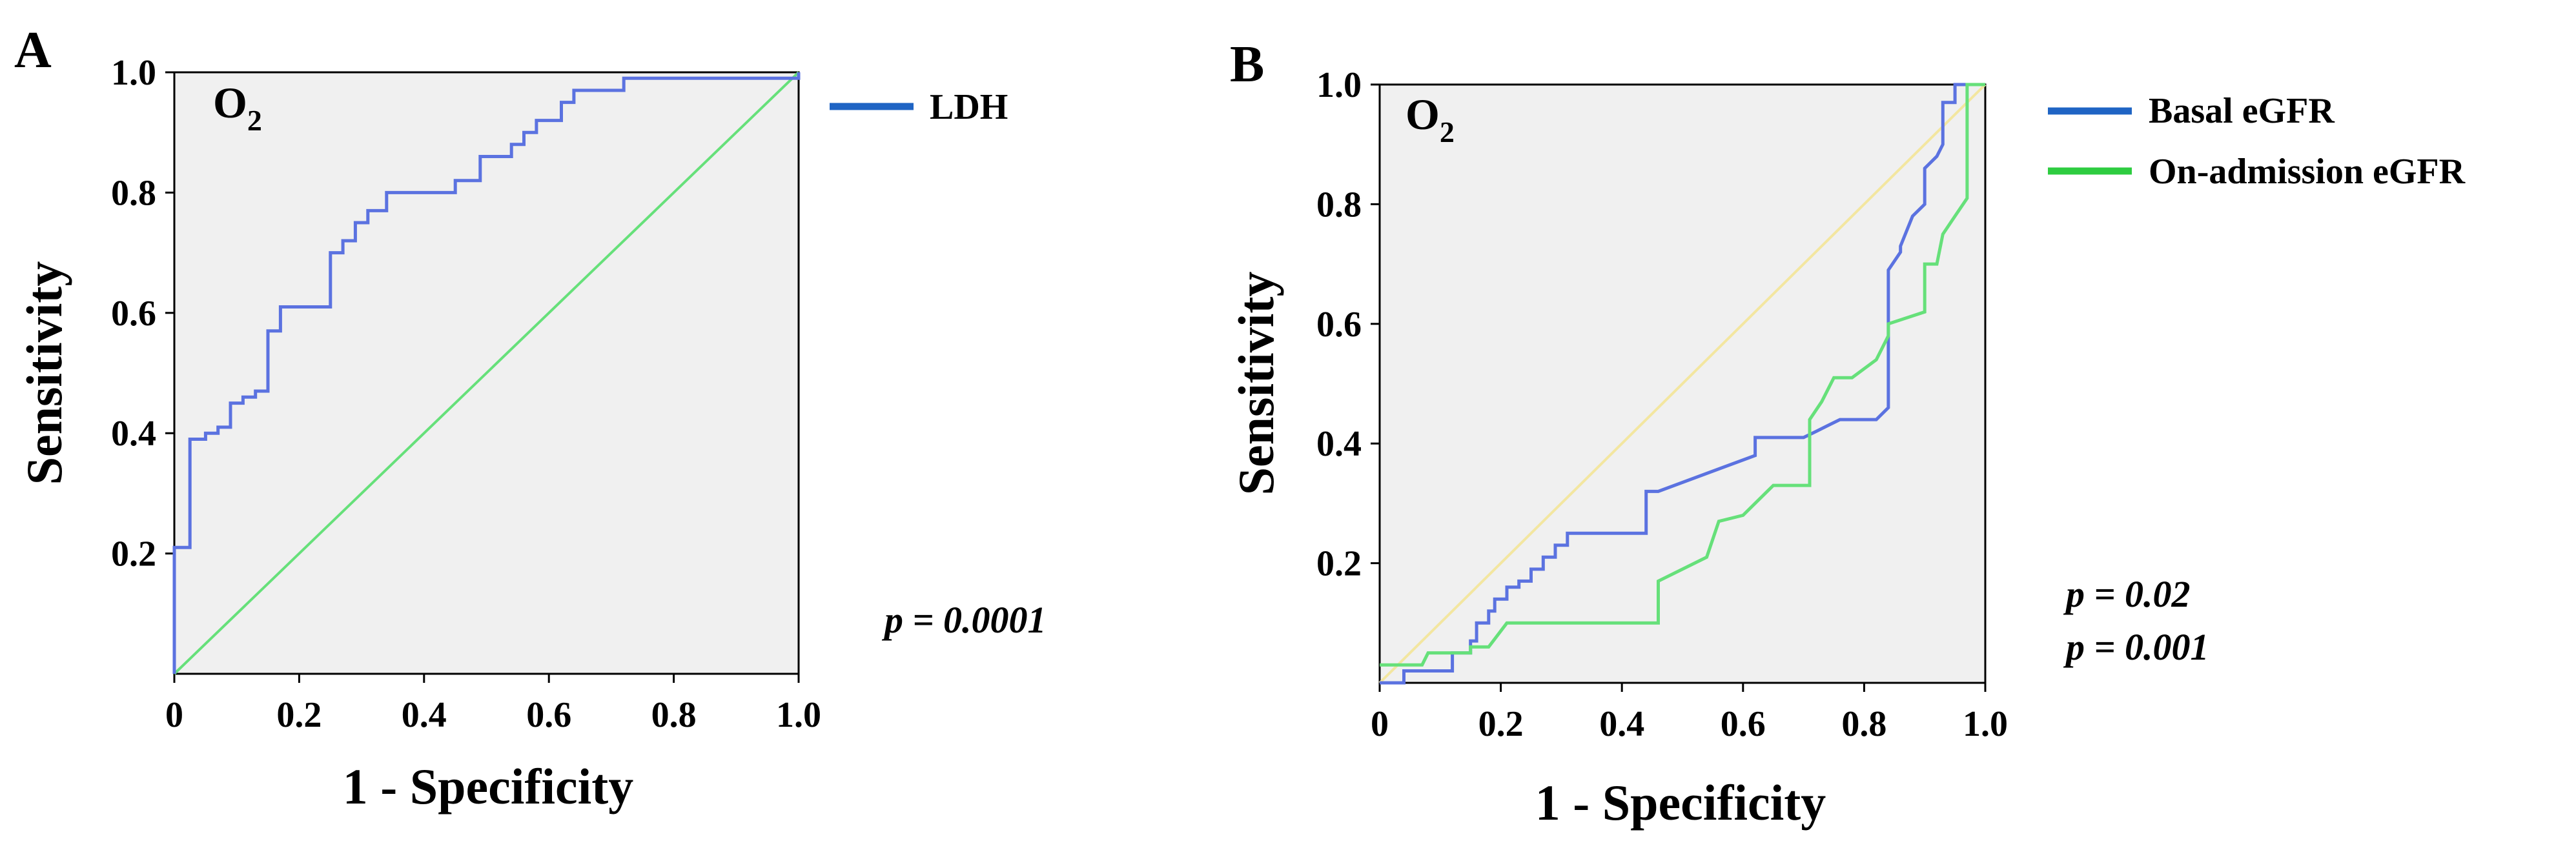  Describe the element at coordinates (1339, 205) in the screenshot. I see `panel-b-y-tick-label-0-8: 0.8` at that location.